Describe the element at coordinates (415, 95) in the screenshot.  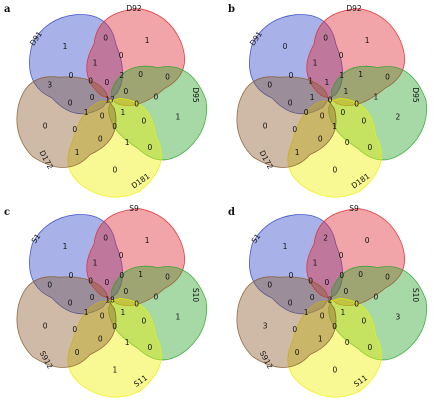
I see `set-label: D95` at that location.